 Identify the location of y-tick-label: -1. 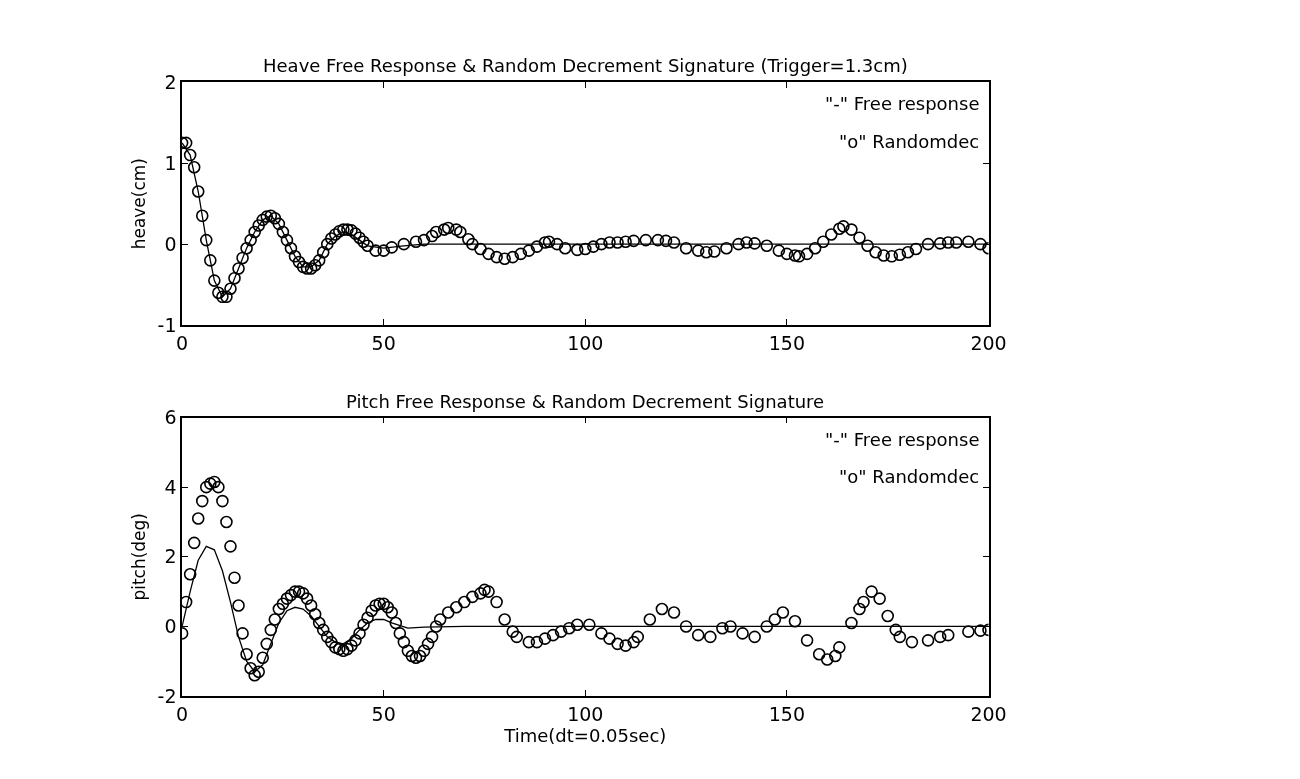
(167, 324).